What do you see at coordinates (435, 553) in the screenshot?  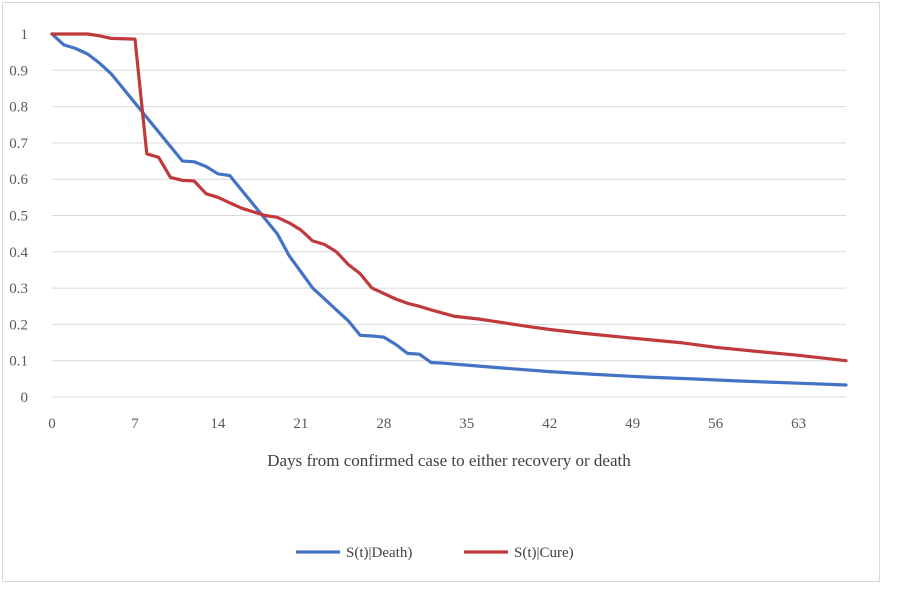 I see `legend: S(t)|Death) S(t)|Cure)` at bounding box center [435, 553].